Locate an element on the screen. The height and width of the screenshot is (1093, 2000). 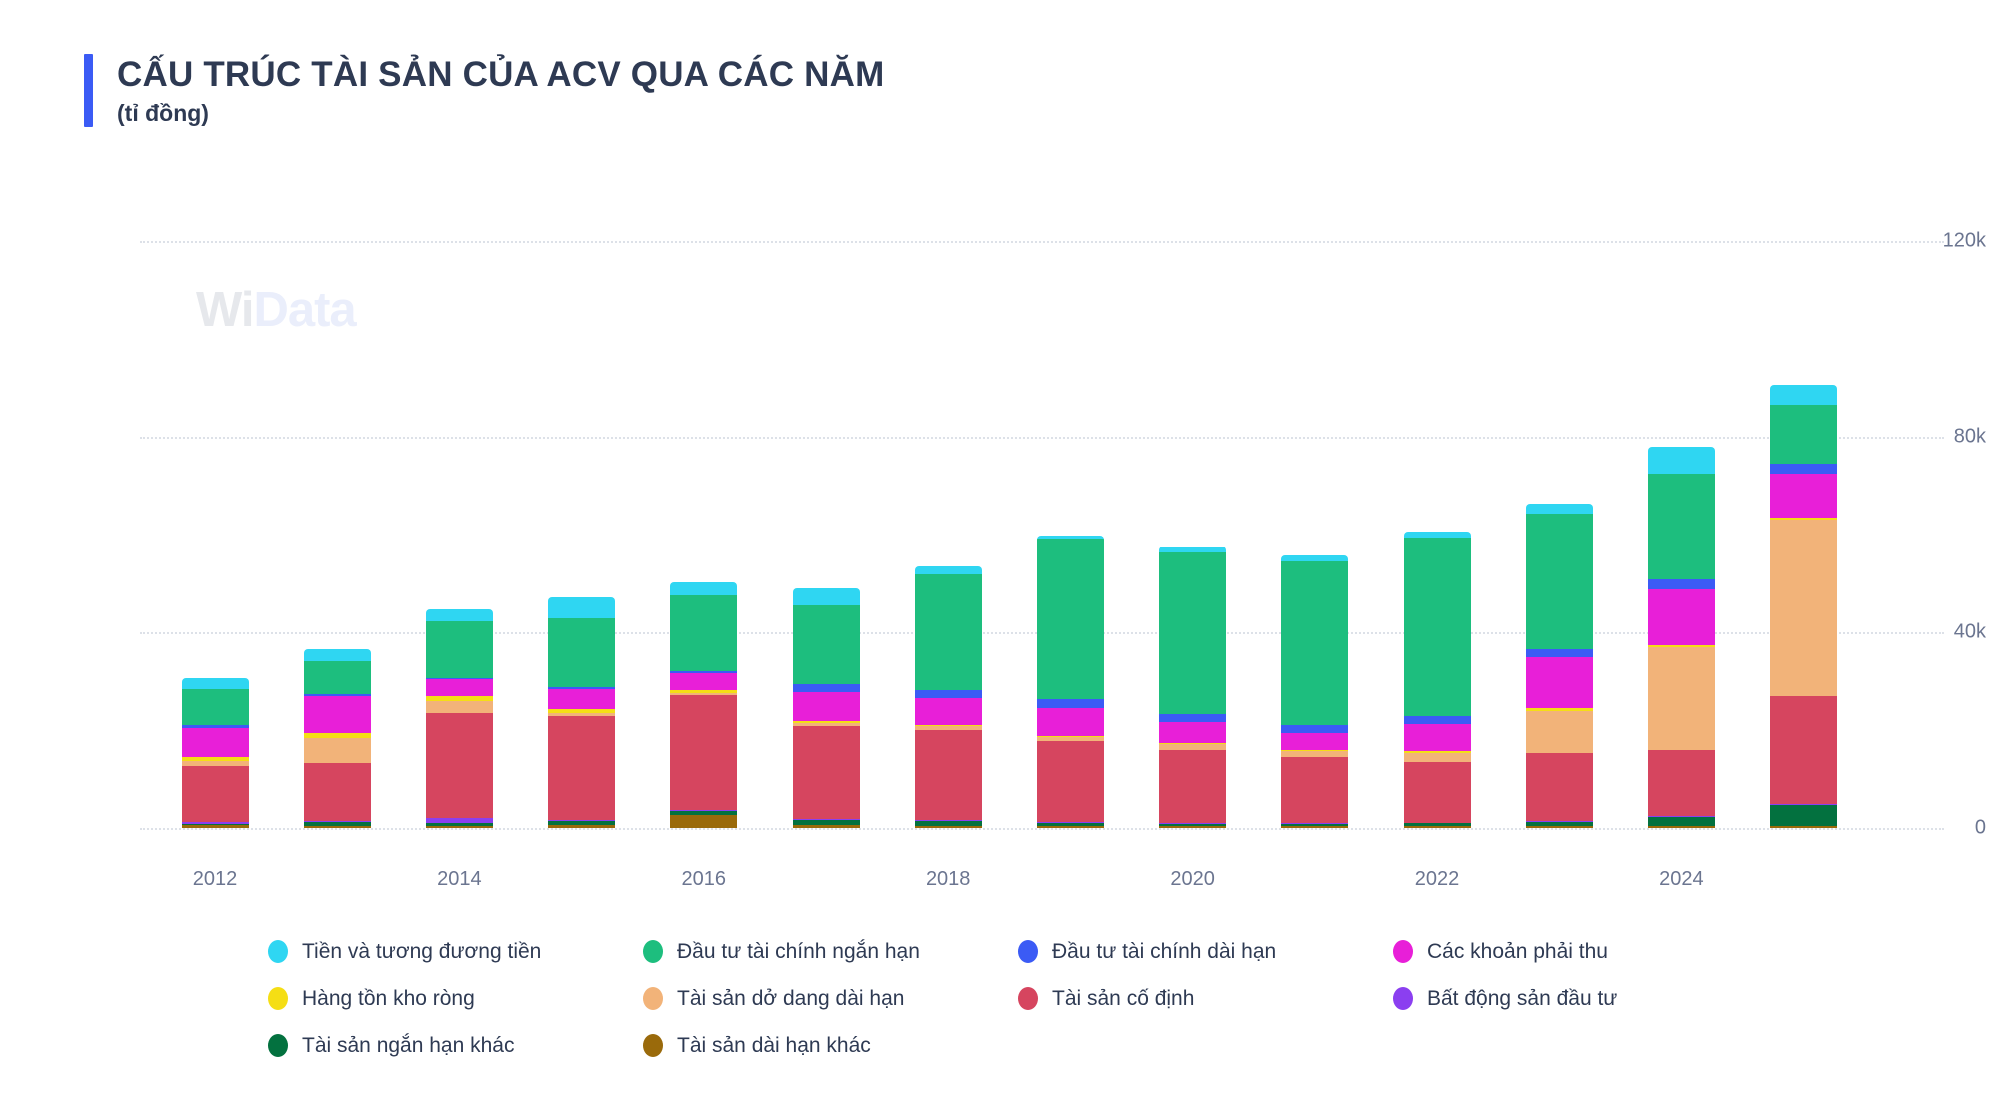
legend-item: Tài sản dở dang dài hạn is located at coordinates (830, 998).